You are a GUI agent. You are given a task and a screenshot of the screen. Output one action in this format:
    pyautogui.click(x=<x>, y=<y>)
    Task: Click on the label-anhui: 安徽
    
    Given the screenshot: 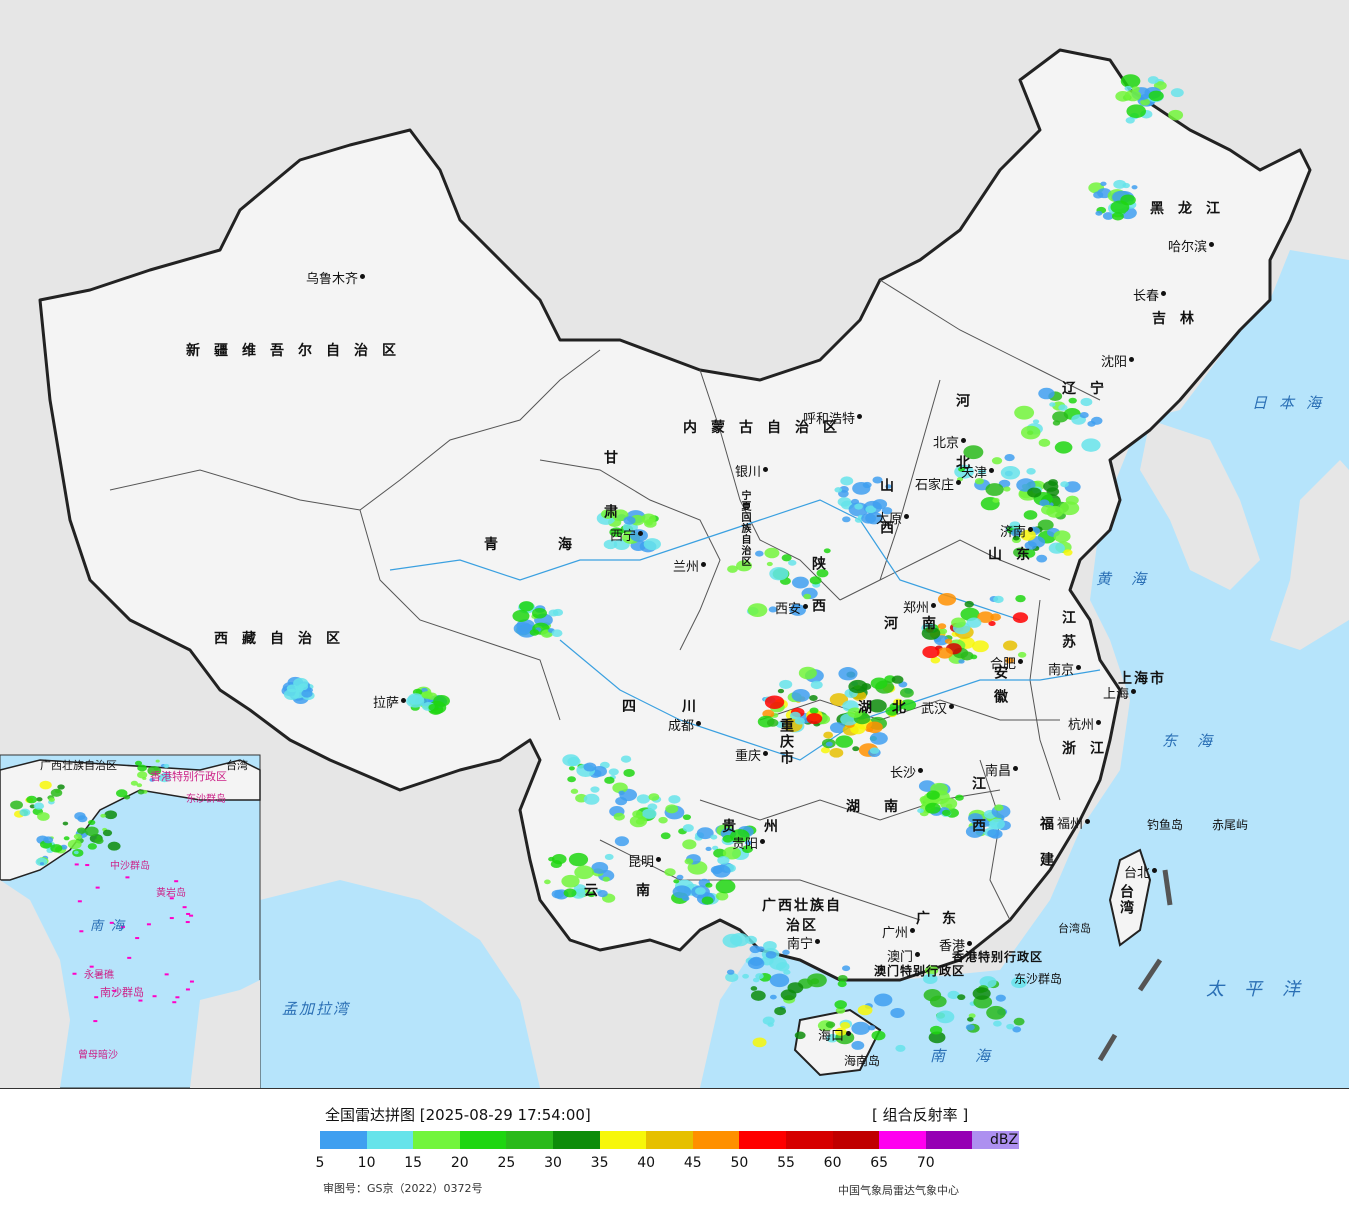 What is the action you would take?
    pyautogui.click(x=1000, y=689)
    